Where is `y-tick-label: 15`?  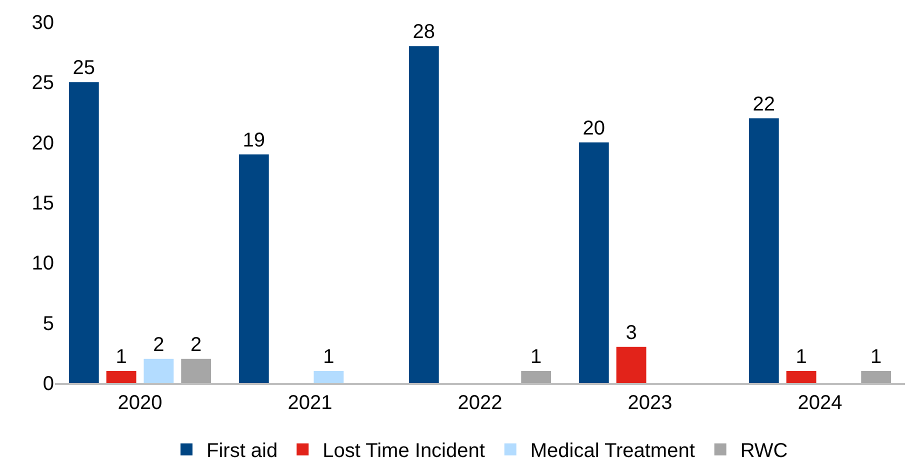 y-tick-label: 15 is located at coordinates (43, 203).